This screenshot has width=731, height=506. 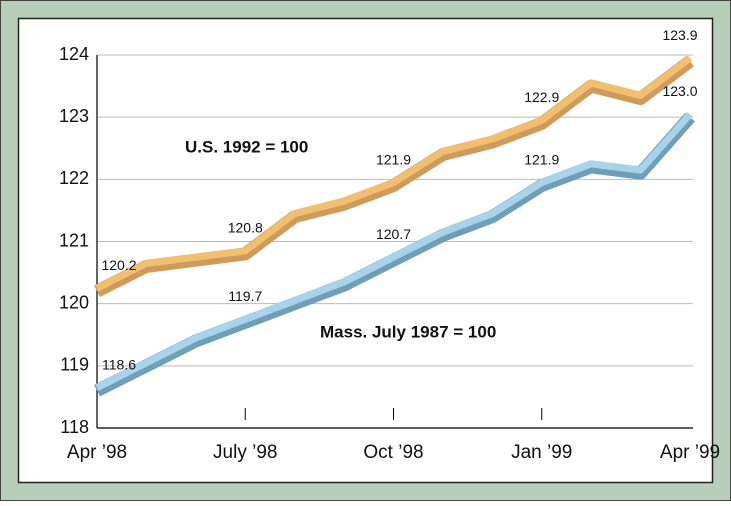 I want to click on data-label: 123.9, so click(x=679, y=35).